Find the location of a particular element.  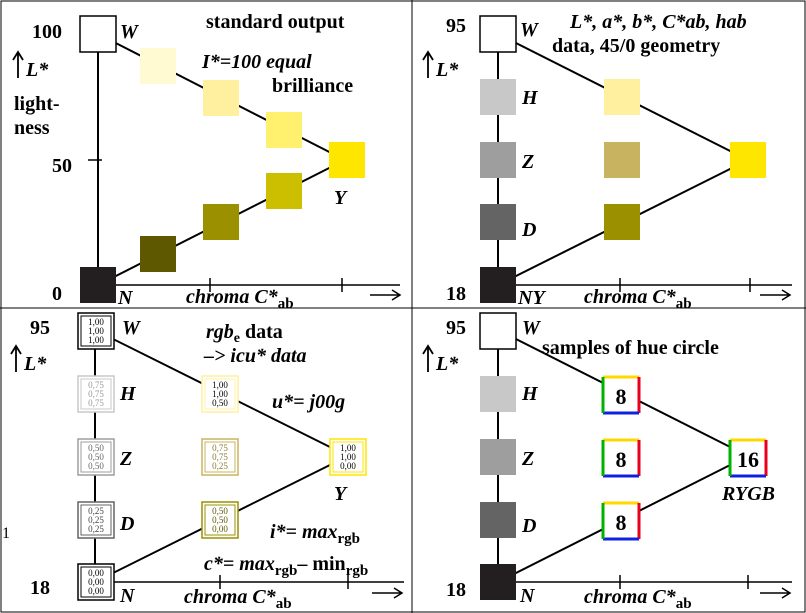

box-Y: 1,00 1,00 0,00 is located at coordinates (348, 457).